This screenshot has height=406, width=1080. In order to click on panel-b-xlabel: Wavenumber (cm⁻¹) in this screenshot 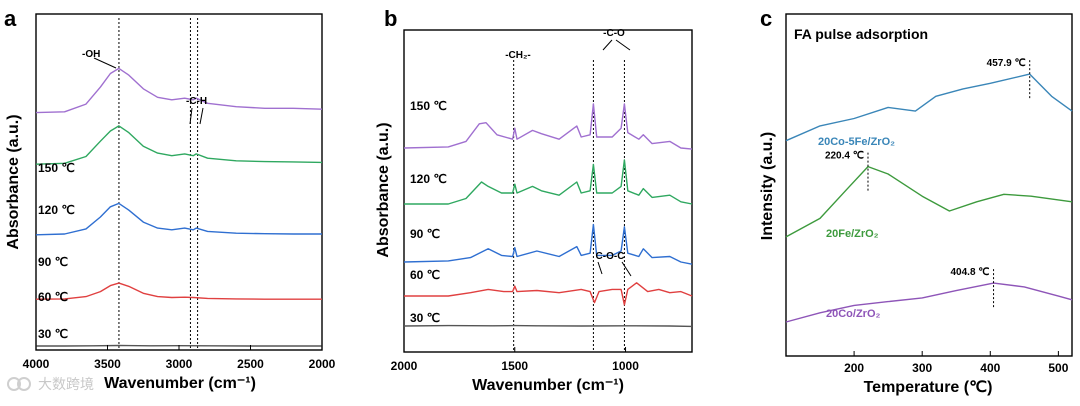, I will do `click(548, 385)`.